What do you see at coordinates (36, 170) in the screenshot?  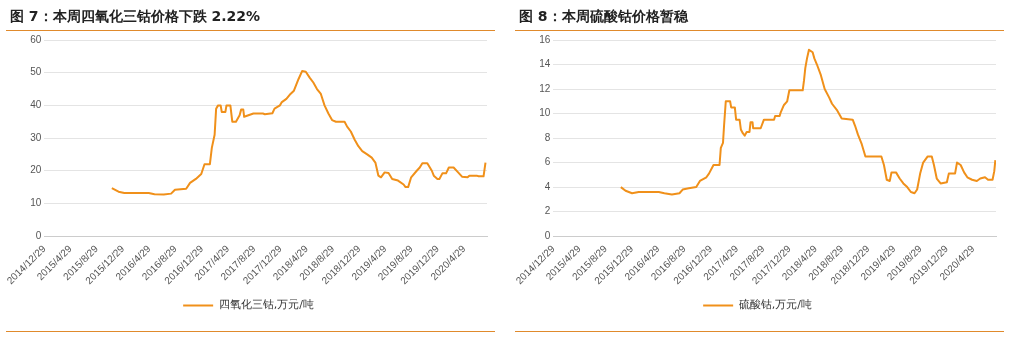 I see `y-tick-label: 20` at bounding box center [36, 170].